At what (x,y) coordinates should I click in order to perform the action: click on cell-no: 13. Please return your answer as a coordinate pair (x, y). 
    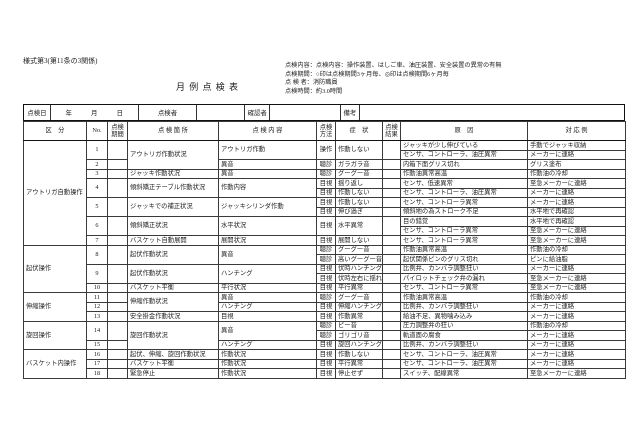
    Looking at the image, I should click on (97, 316).